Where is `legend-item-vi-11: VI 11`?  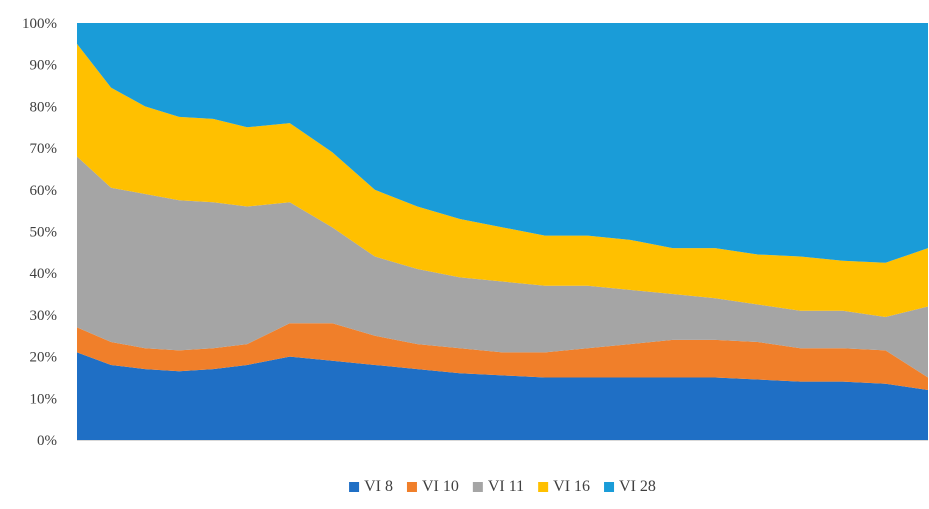
legend-item-vi-11: VI 11 is located at coordinates (498, 486).